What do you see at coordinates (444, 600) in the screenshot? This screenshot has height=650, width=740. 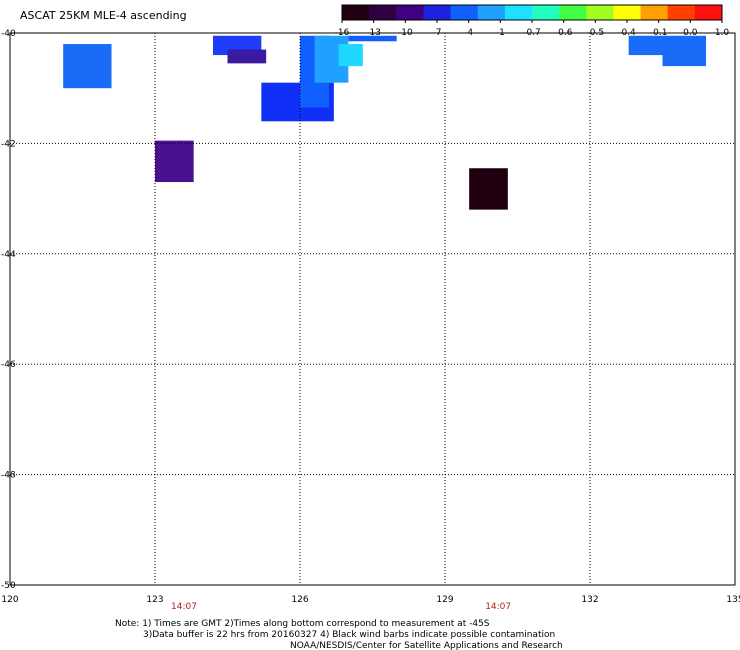 I see `x-tick-label: 129` at bounding box center [444, 600].